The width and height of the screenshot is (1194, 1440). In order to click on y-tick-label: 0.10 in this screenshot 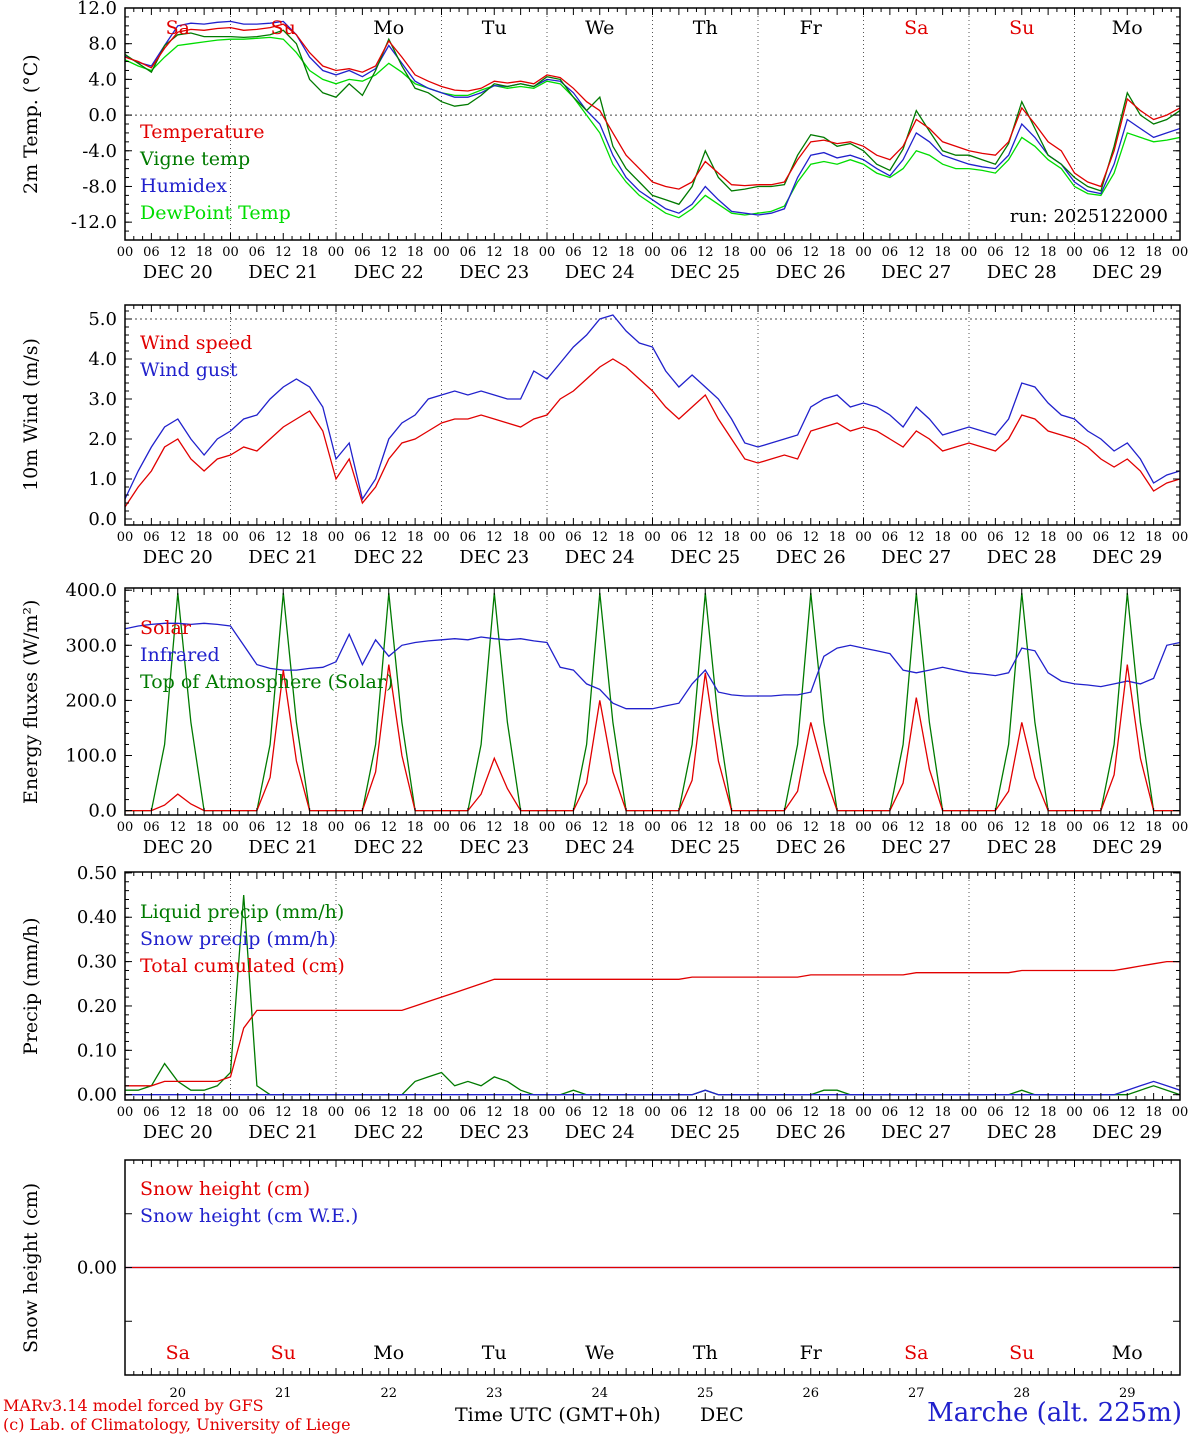, I will do `click(97, 1050)`.